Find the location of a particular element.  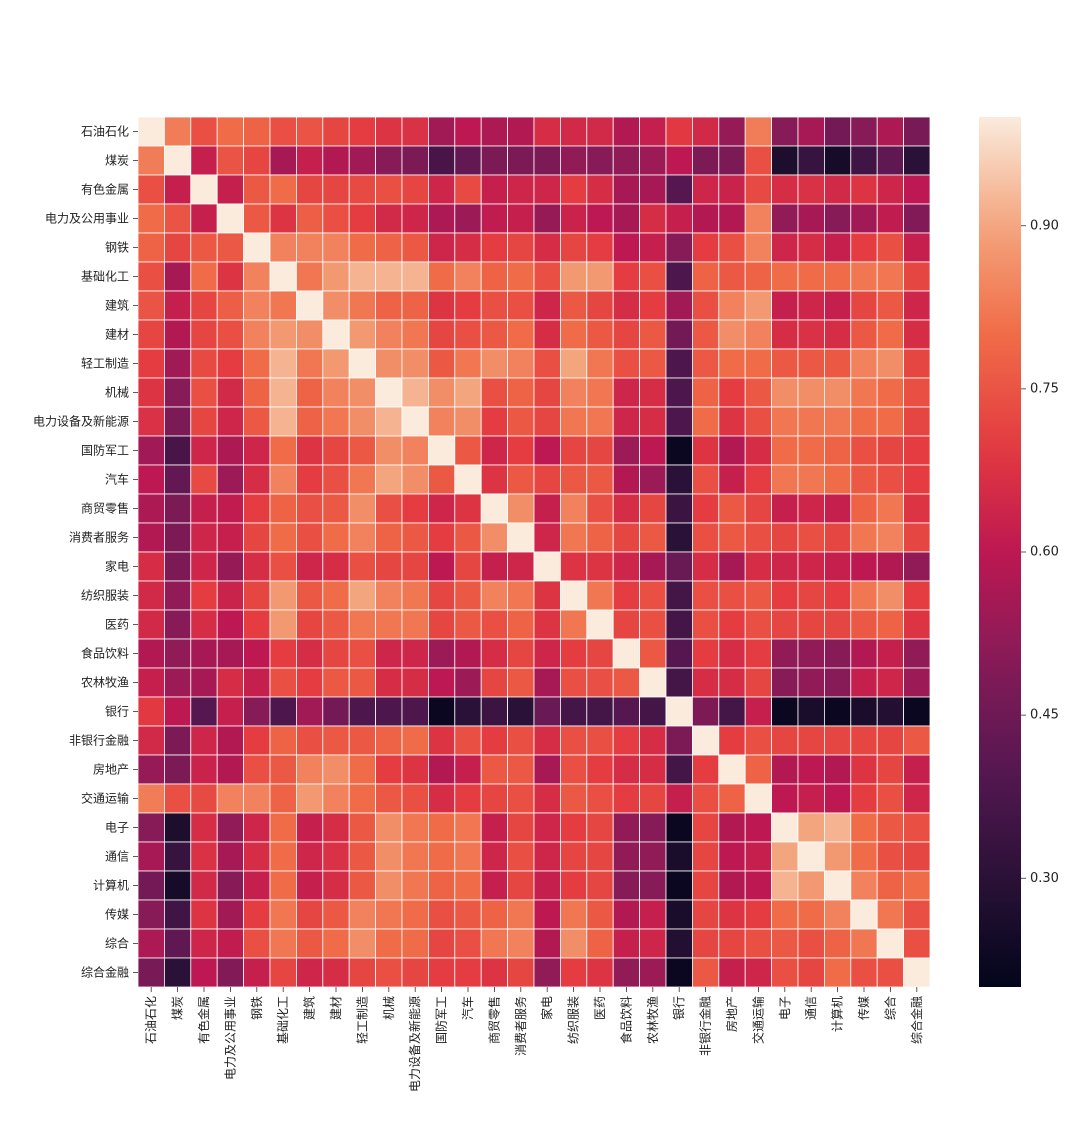

x-tick-label: 医药 is located at coordinates (600, 1008).